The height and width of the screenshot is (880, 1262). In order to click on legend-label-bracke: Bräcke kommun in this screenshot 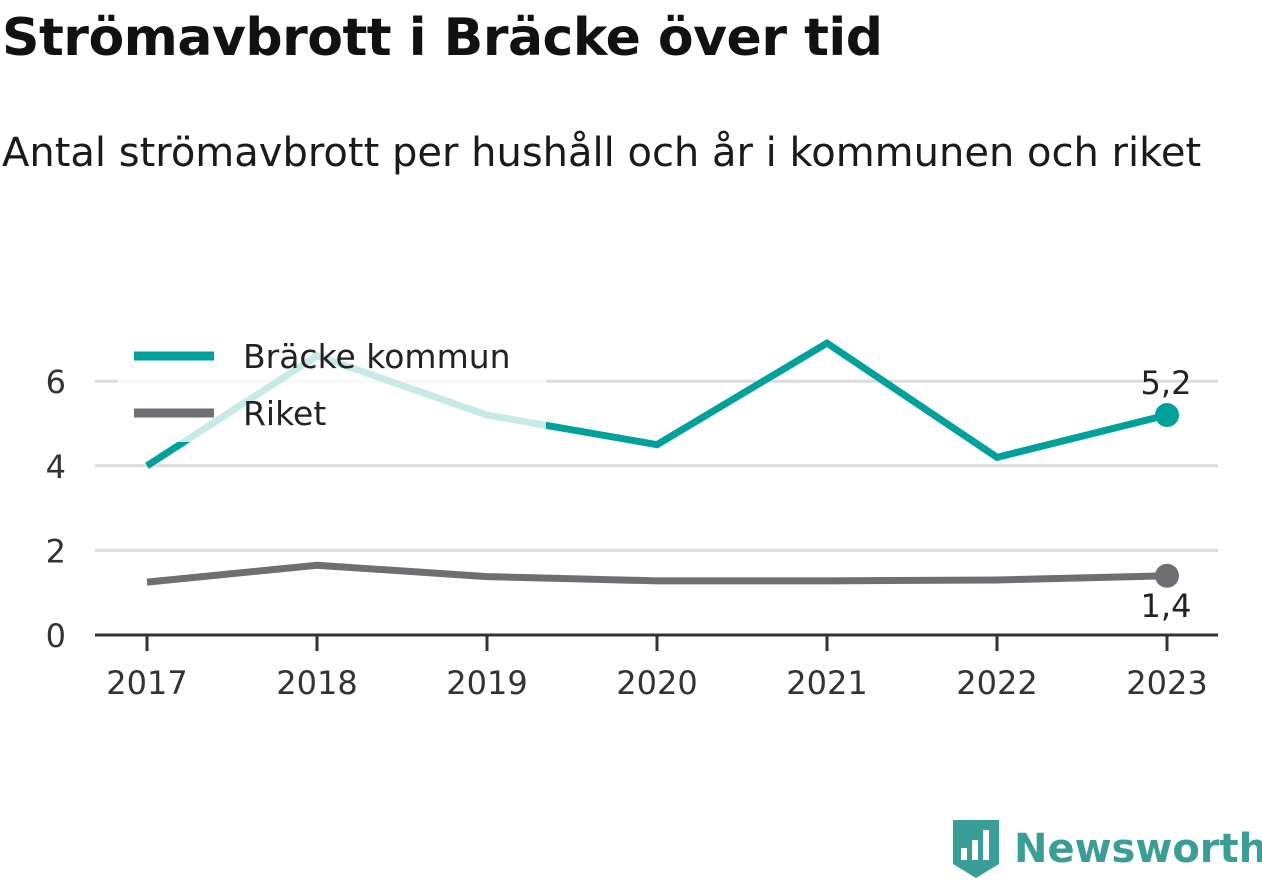, I will do `click(377, 356)`.